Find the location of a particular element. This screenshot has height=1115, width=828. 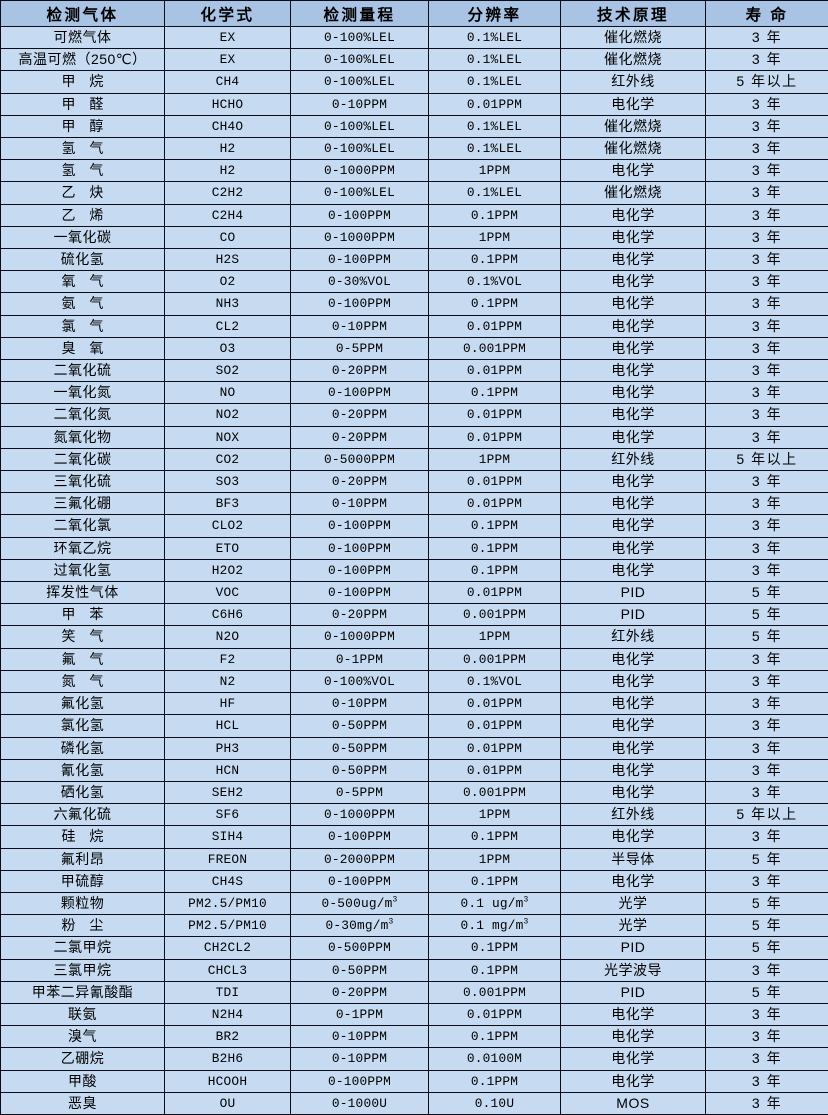

cell-gas: 氟利昂 is located at coordinates (83, 859).